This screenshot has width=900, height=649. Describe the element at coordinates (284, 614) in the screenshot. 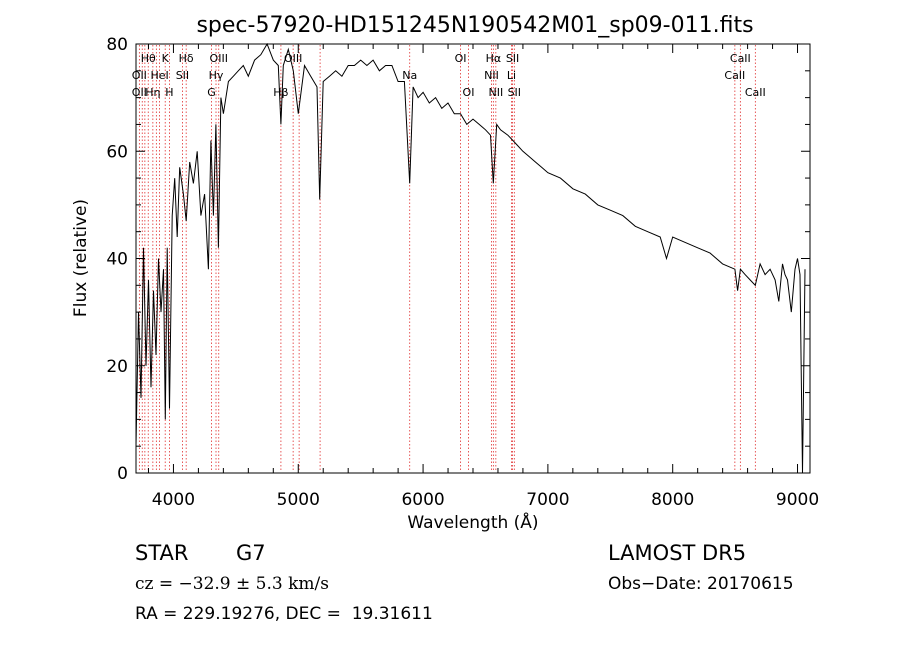

I see `coordinates-text: RA = 229.19276, DEC = 19.31611` at that location.